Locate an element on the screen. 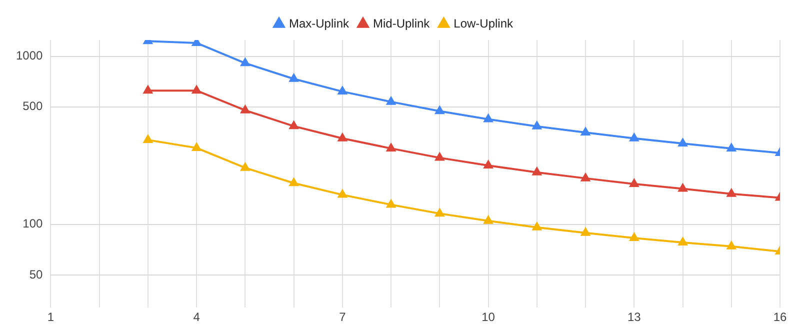 This screenshot has height=336, width=800. x-tick-label: 4 is located at coordinates (196, 317).